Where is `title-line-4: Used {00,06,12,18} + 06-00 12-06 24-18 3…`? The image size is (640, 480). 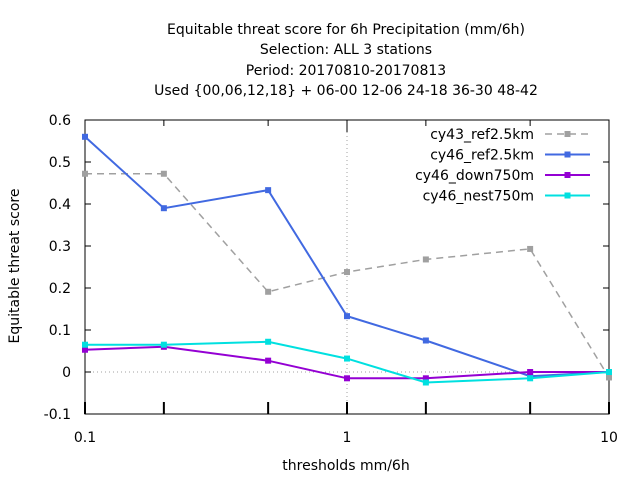
title-line-4: Used {00,06,12,18} + 06-00 12-06 24-18 3… is located at coordinates (346, 91).